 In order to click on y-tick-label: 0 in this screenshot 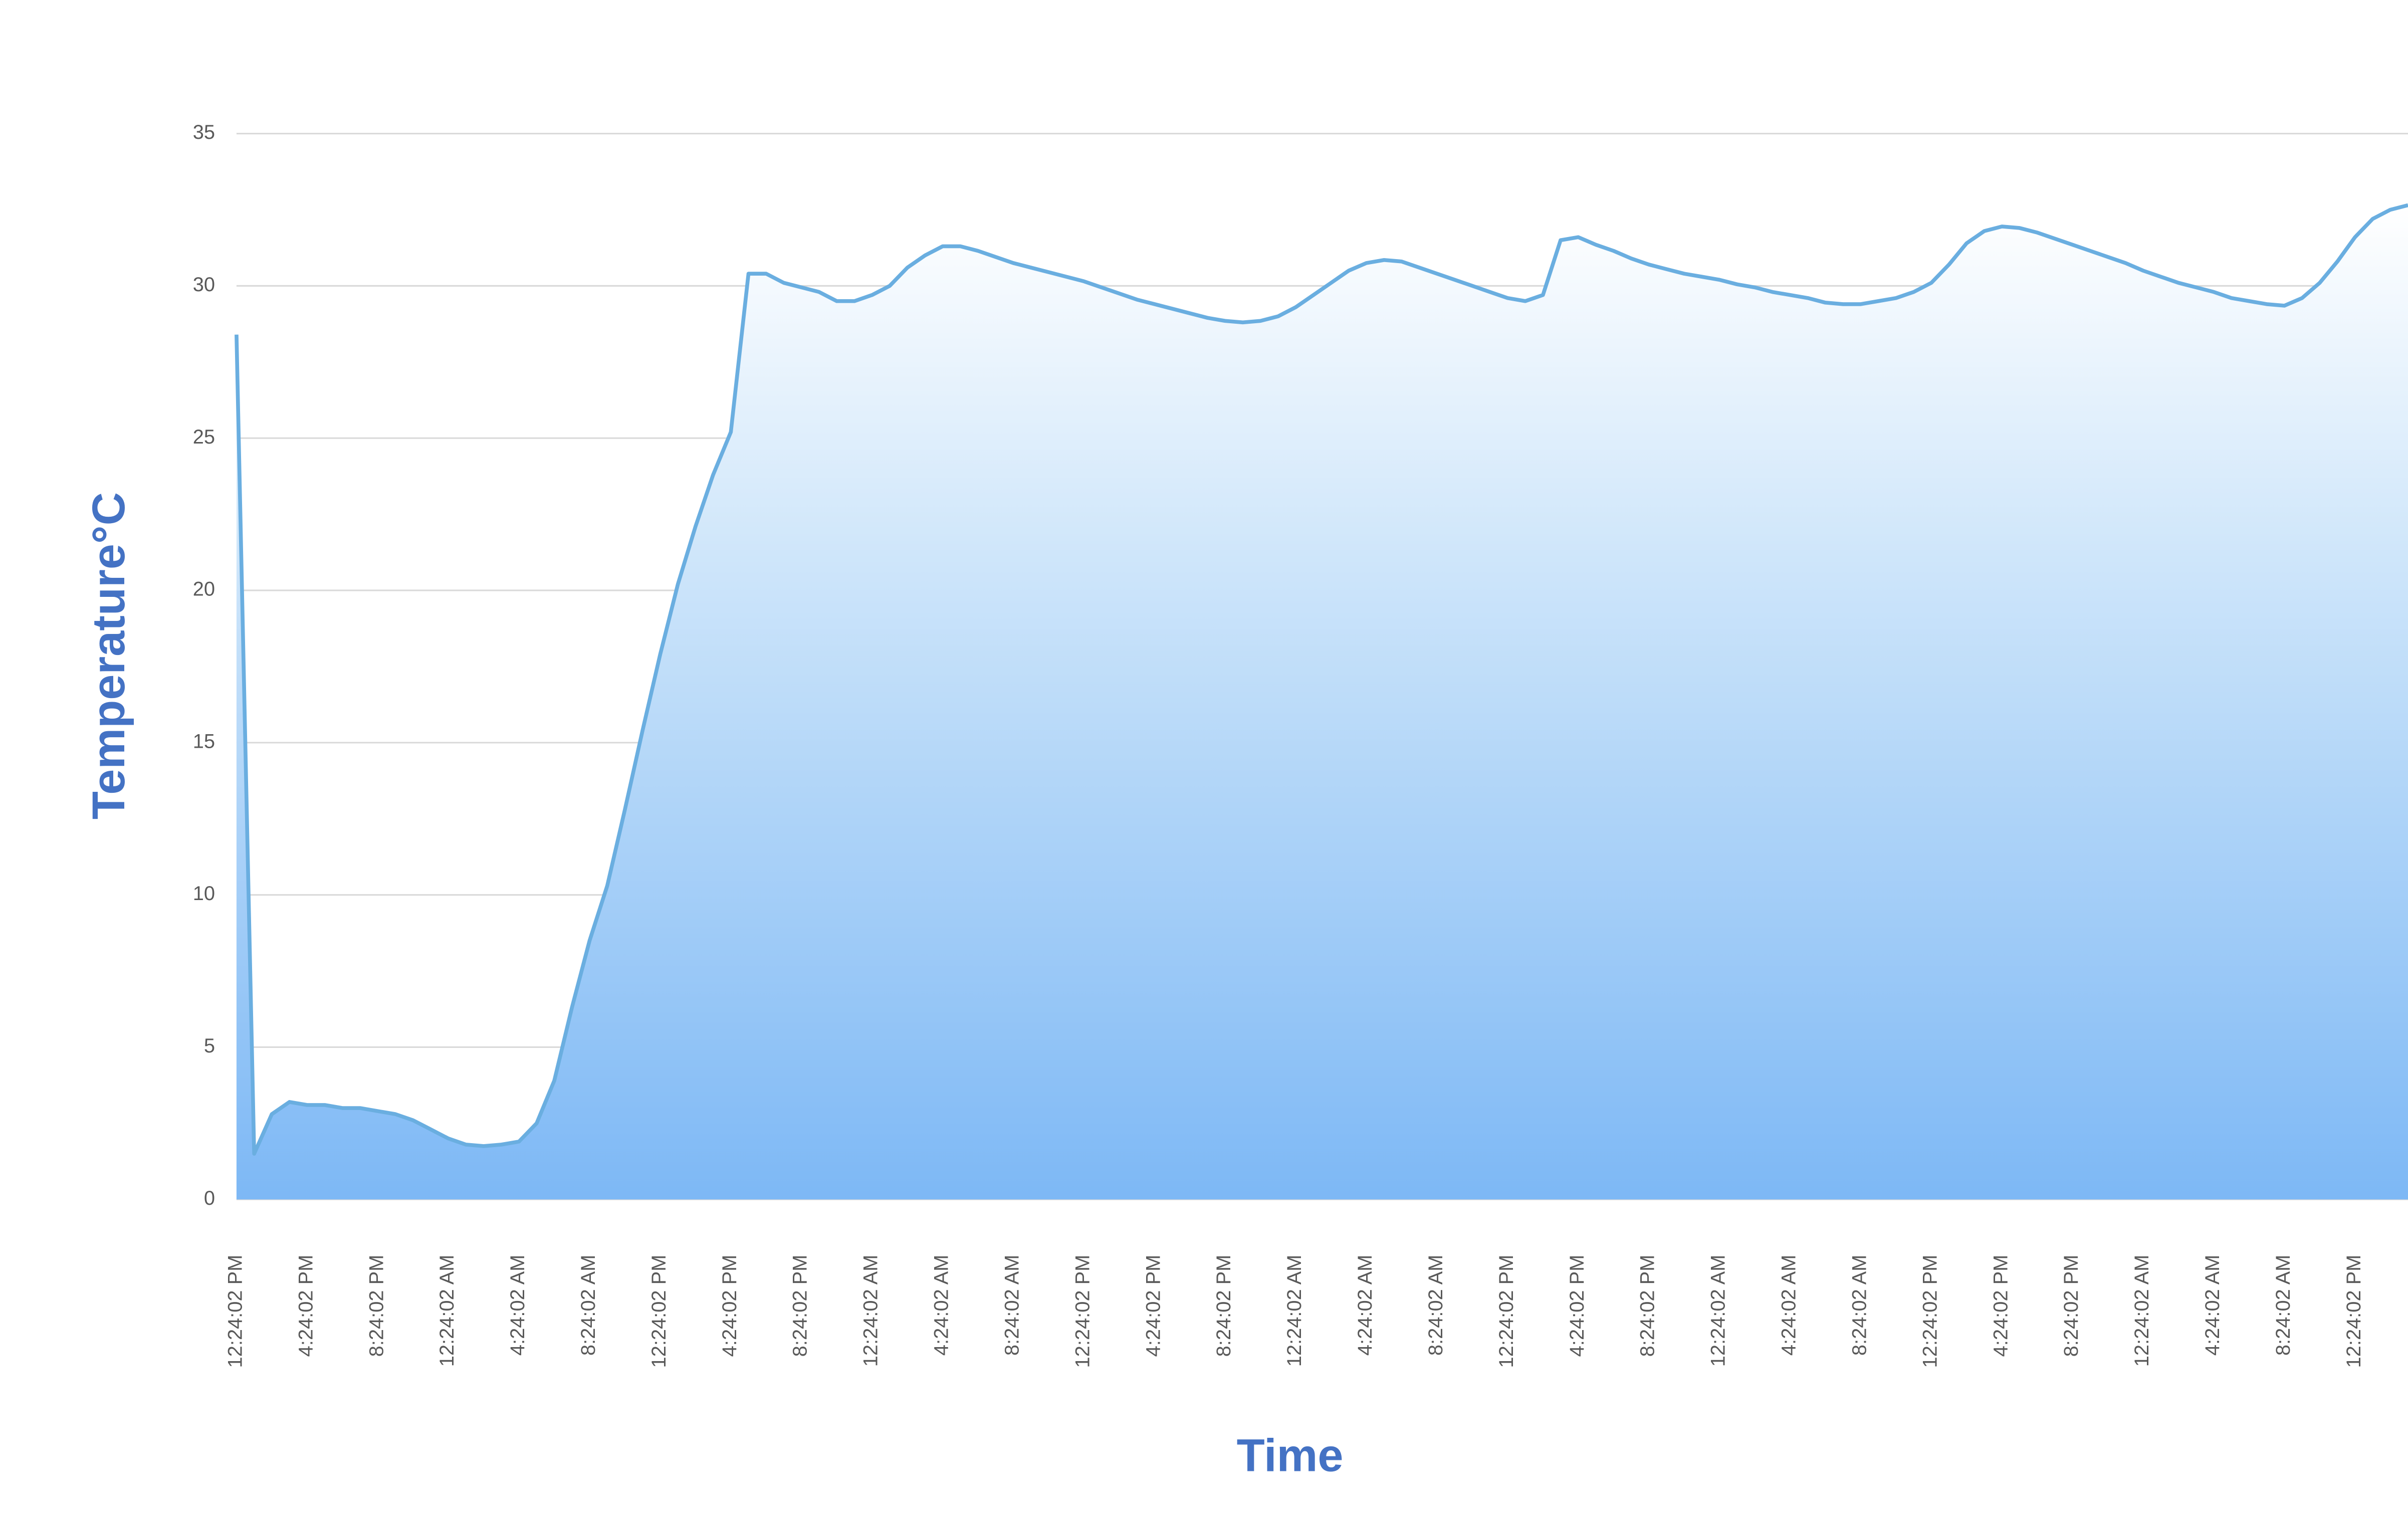, I will do `click(209, 1198)`.